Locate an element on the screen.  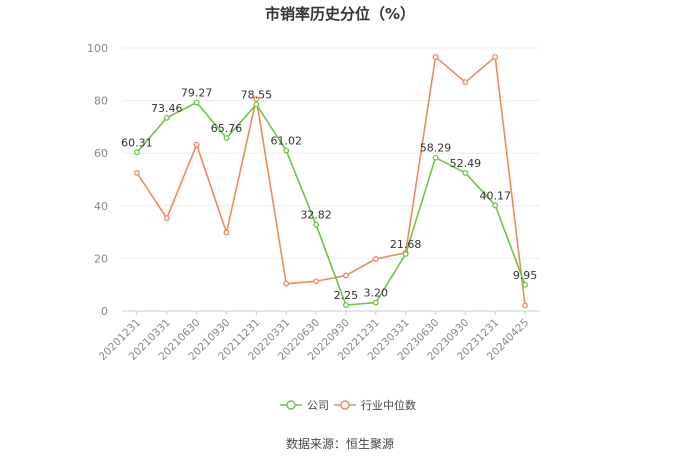
y-tick-label: 0 is located at coordinates (104, 311).